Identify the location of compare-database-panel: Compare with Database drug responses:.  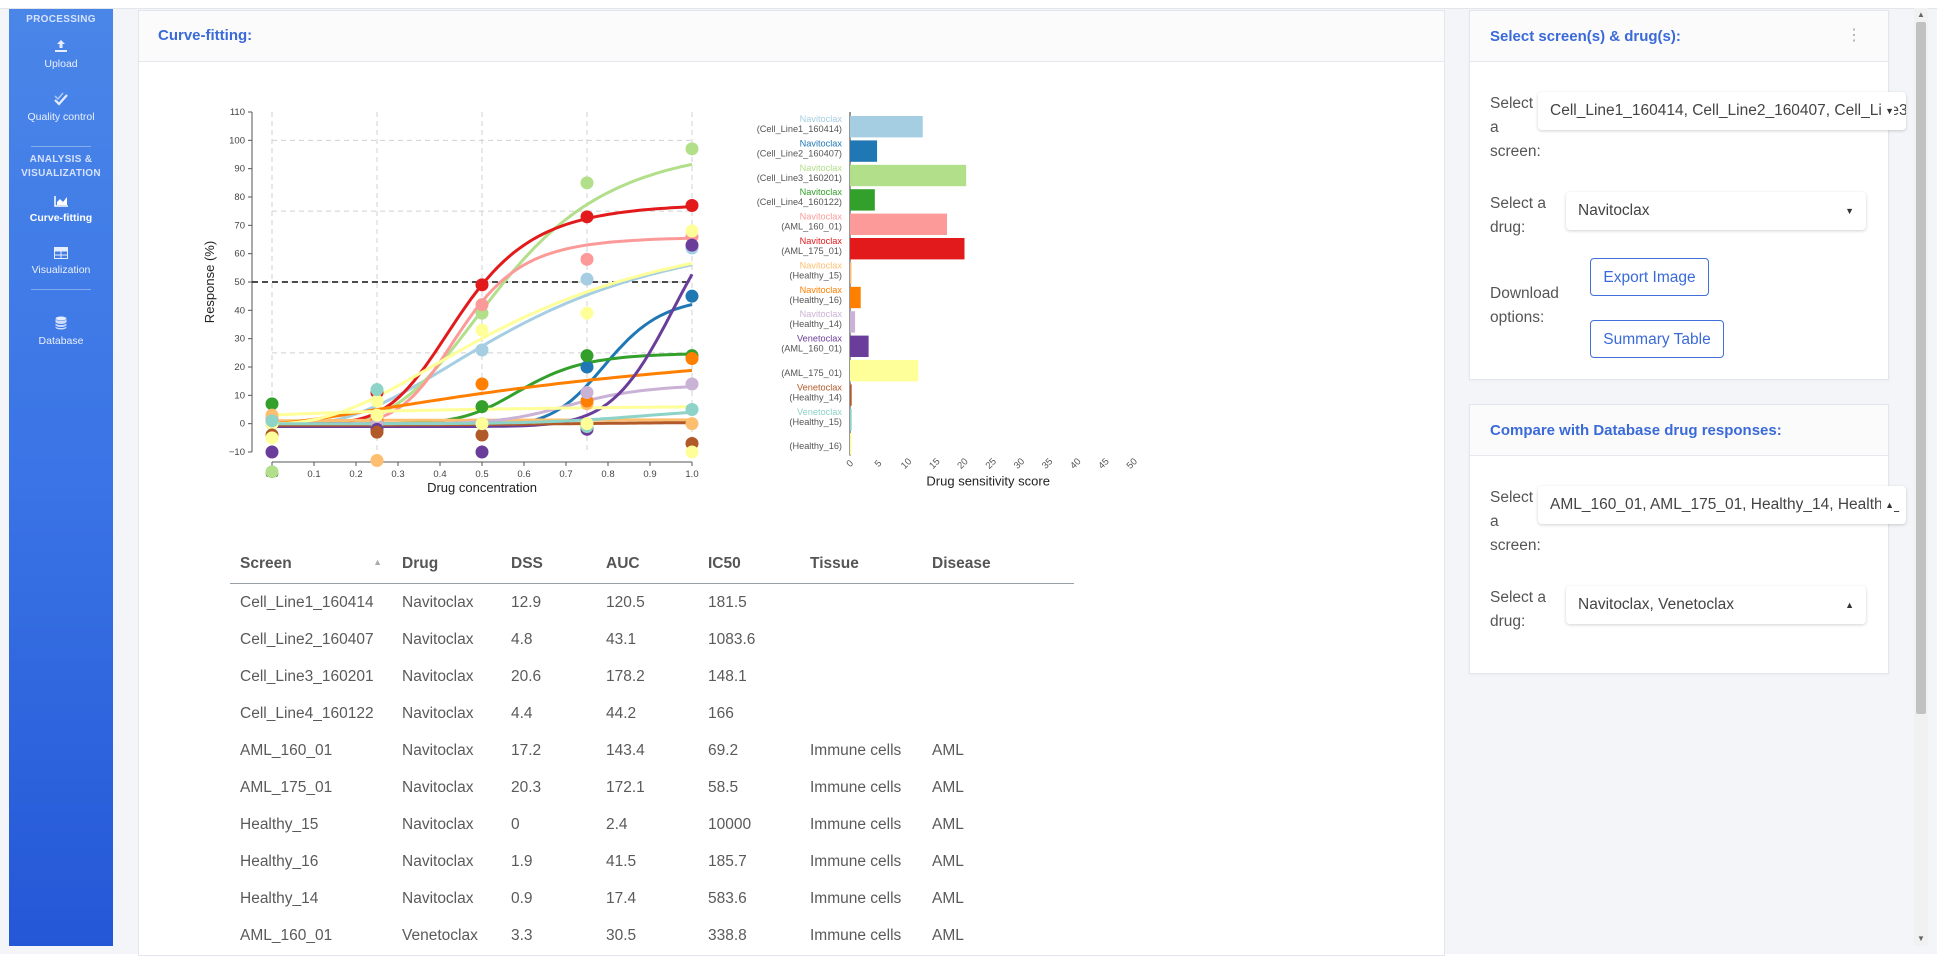
(1679, 539).